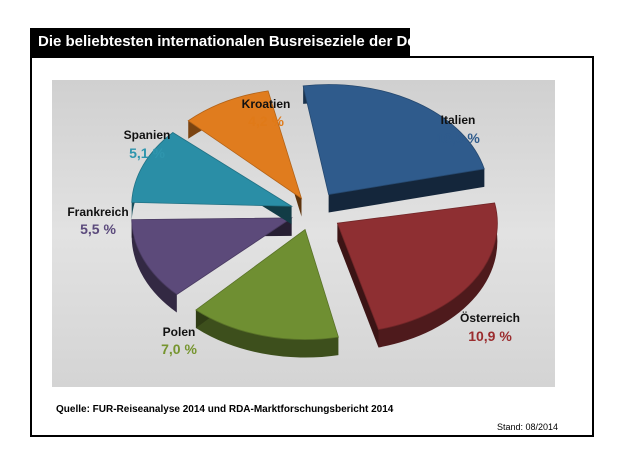  Describe the element at coordinates (358, 285) in the screenshot. I see `slice-oesterreich-edge` at that location.